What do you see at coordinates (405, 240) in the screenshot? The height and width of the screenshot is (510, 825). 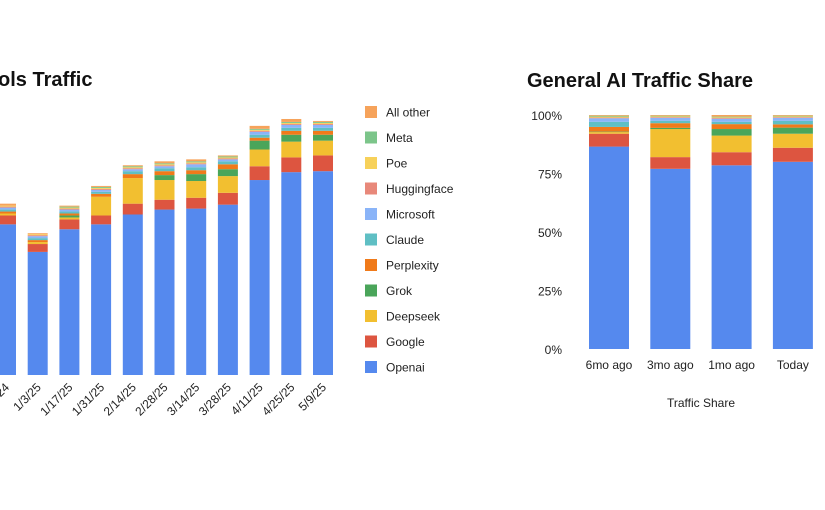 I see `legend-label: Claude` at bounding box center [405, 240].